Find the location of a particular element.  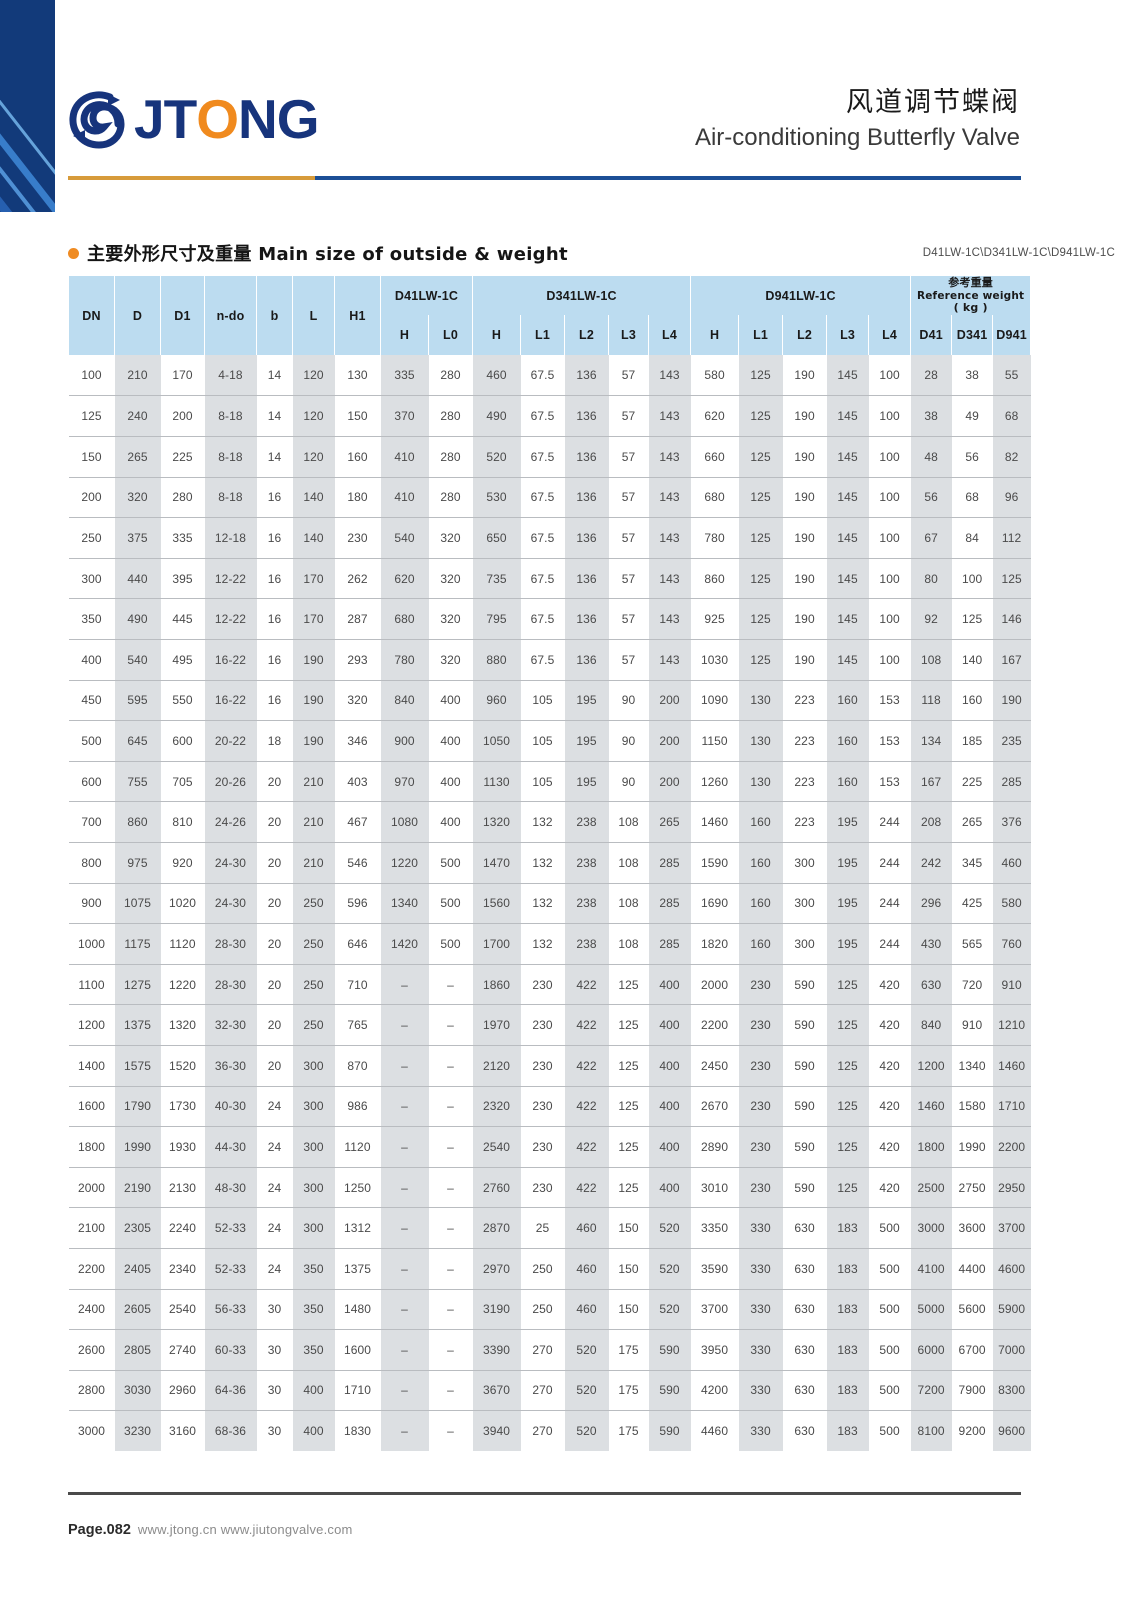

table-cell: 132 is located at coordinates (542, 904).